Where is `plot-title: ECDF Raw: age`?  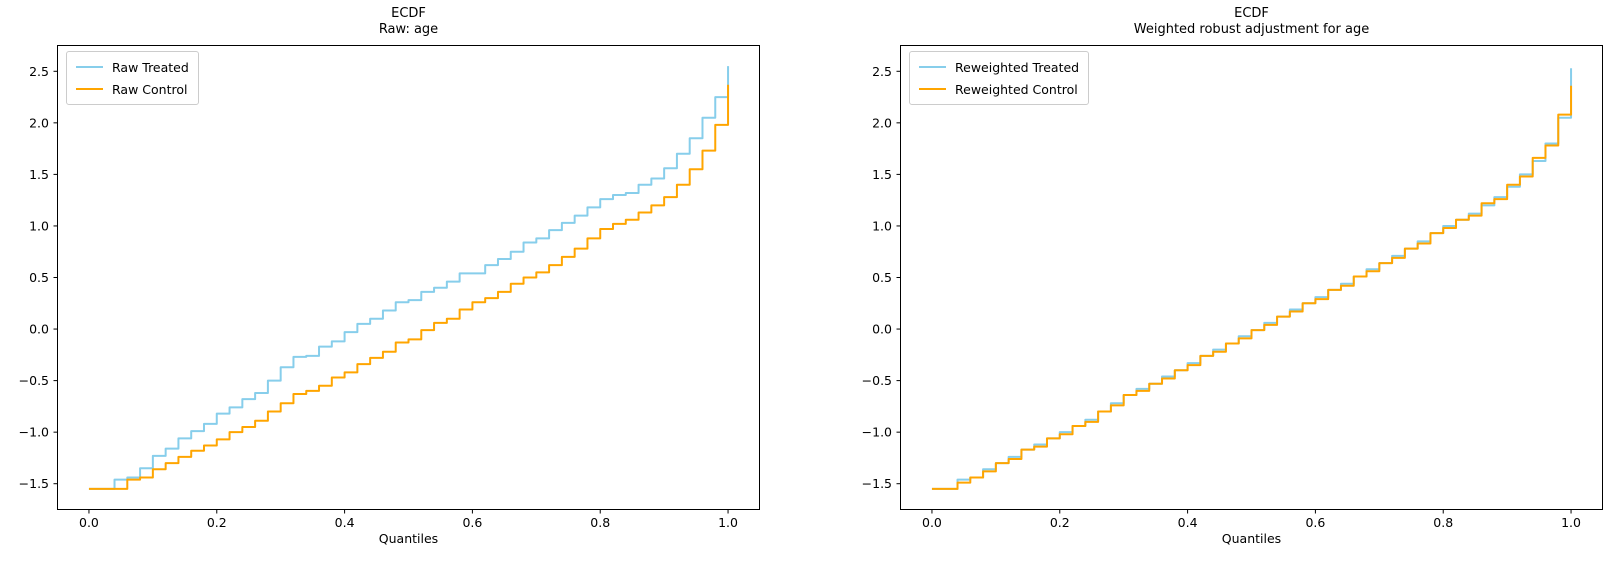 plot-title: ECDF Raw: age is located at coordinates (408, 22).